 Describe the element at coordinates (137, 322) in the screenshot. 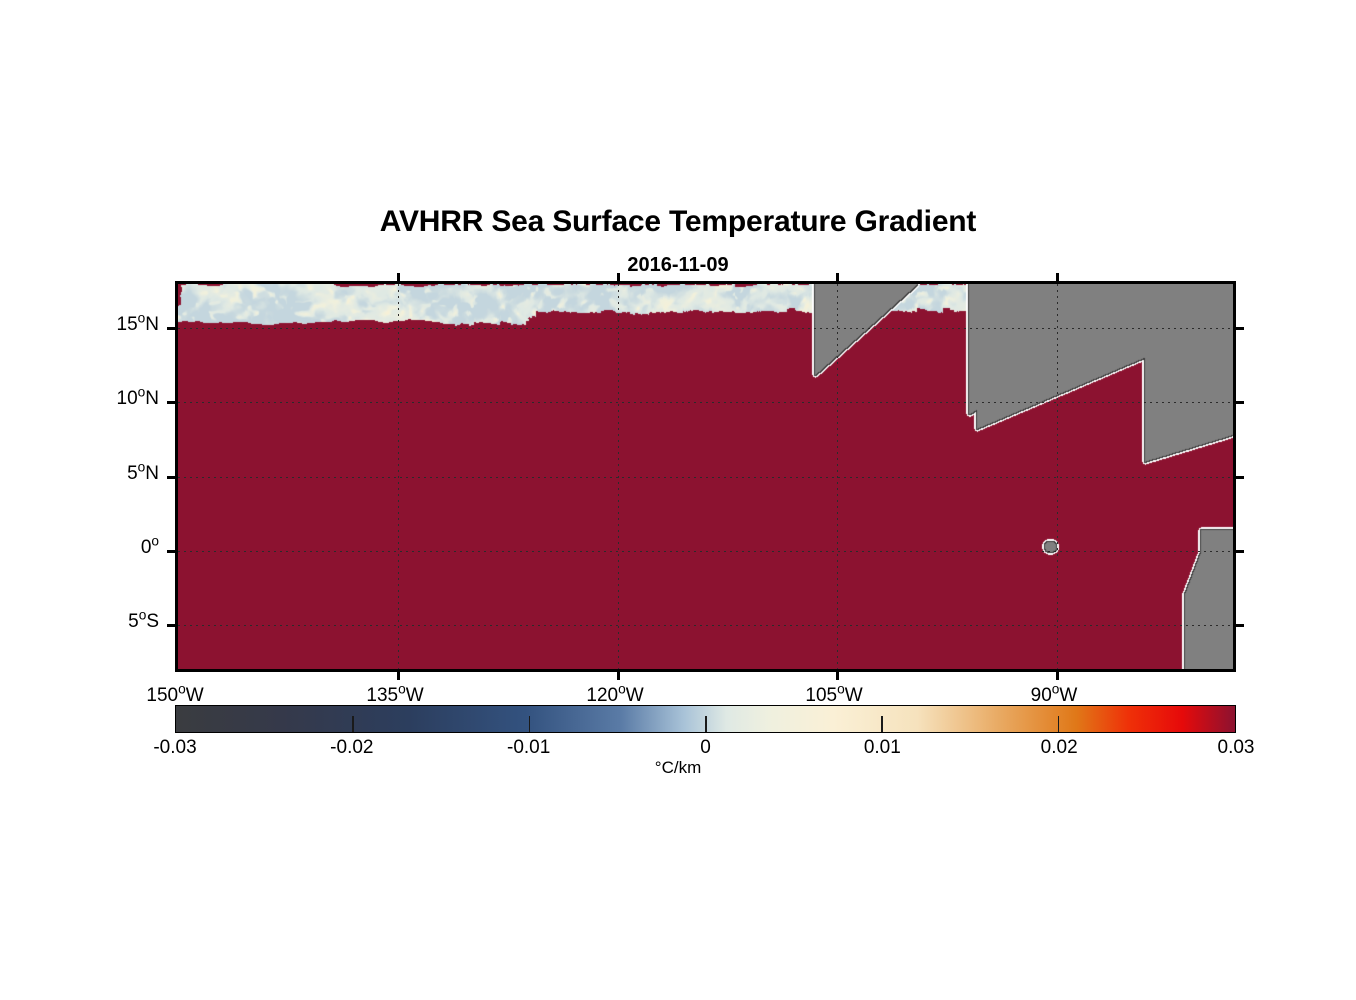

I see `y-axis-label-0: 15oN` at that location.